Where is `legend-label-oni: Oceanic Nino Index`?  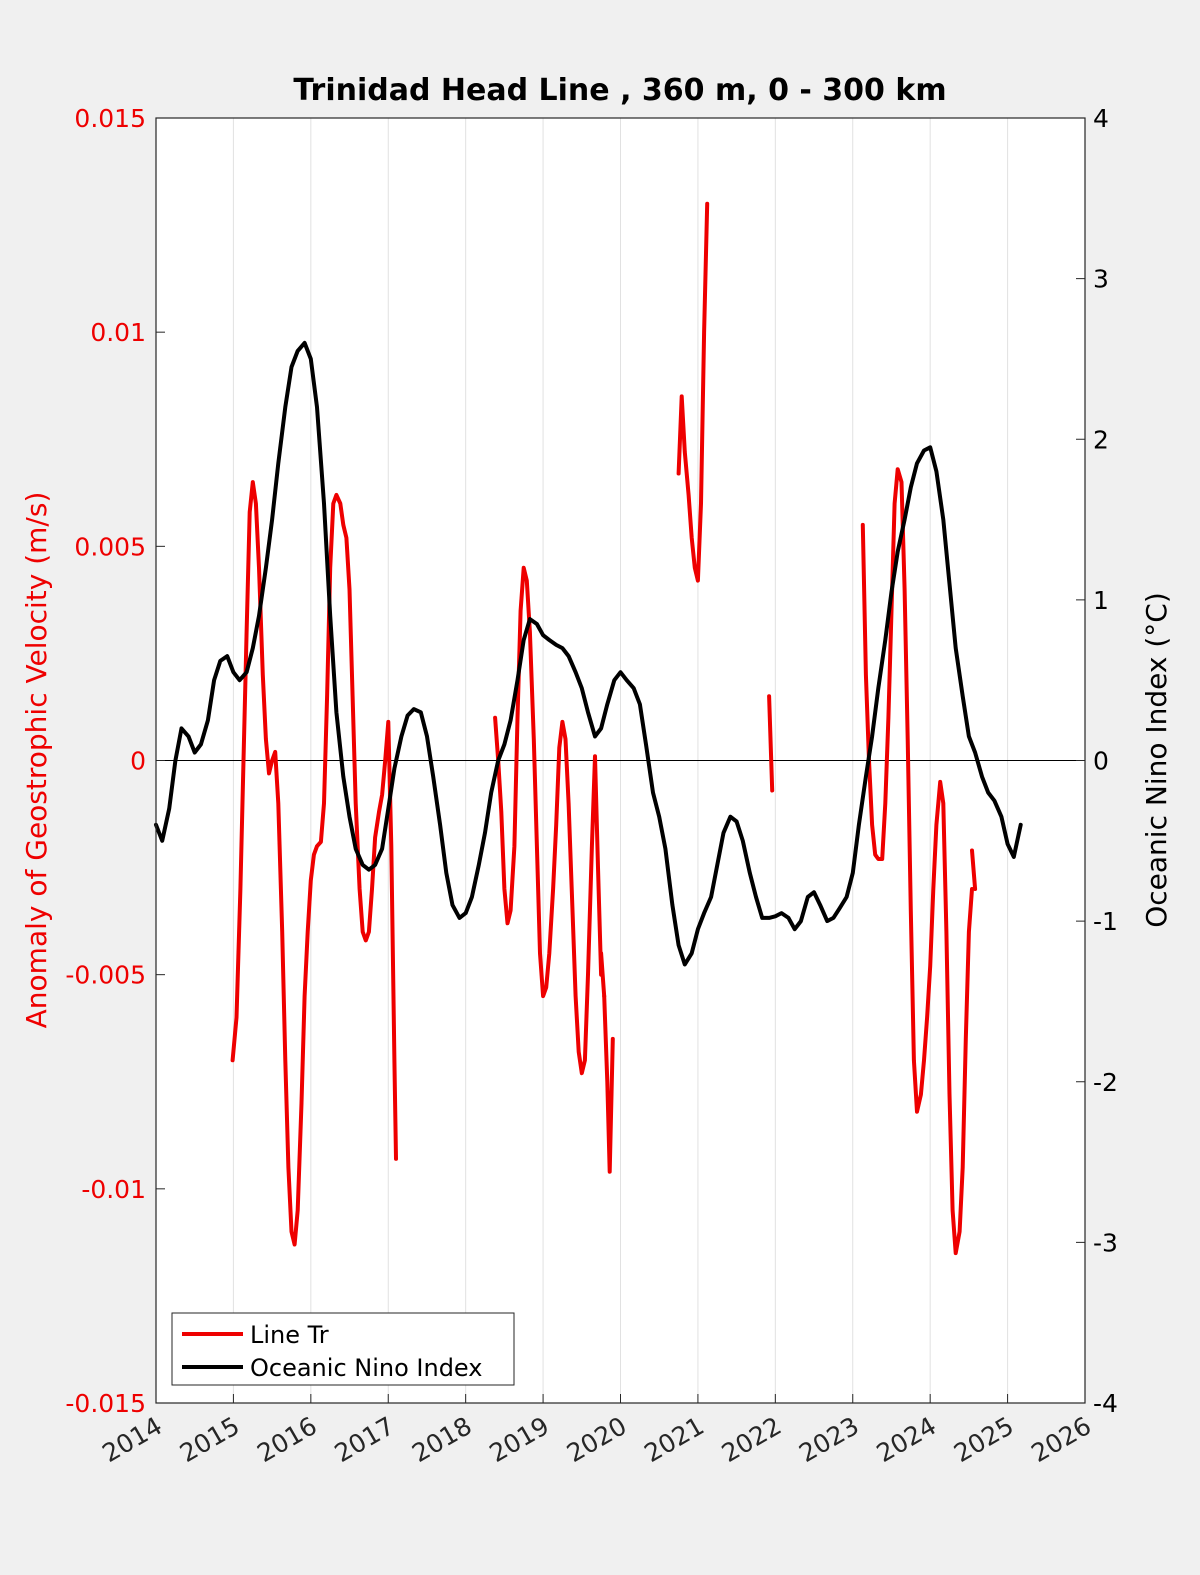
legend-label-oni: Oceanic Nino Index is located at coordinates (366, 1368).